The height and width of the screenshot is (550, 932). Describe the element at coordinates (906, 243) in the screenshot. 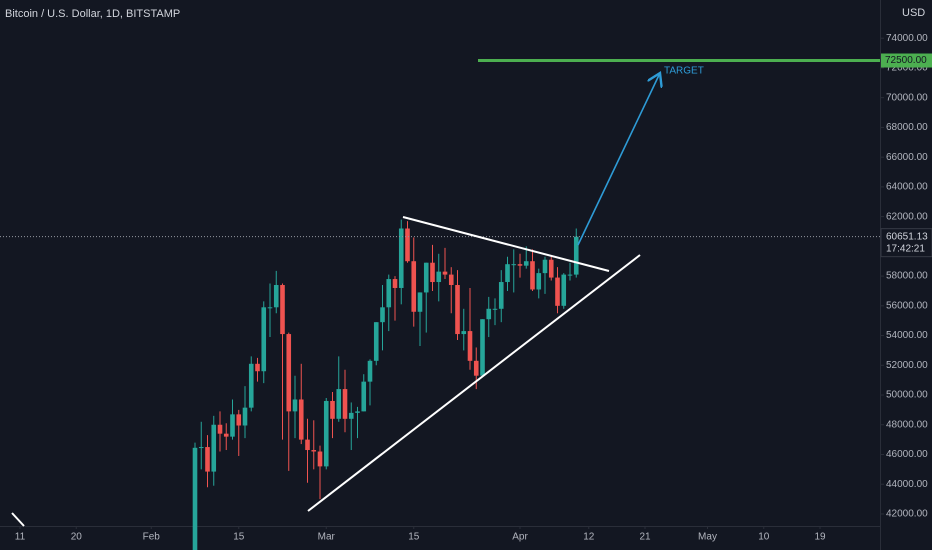

I see `last-price-box` at that location.